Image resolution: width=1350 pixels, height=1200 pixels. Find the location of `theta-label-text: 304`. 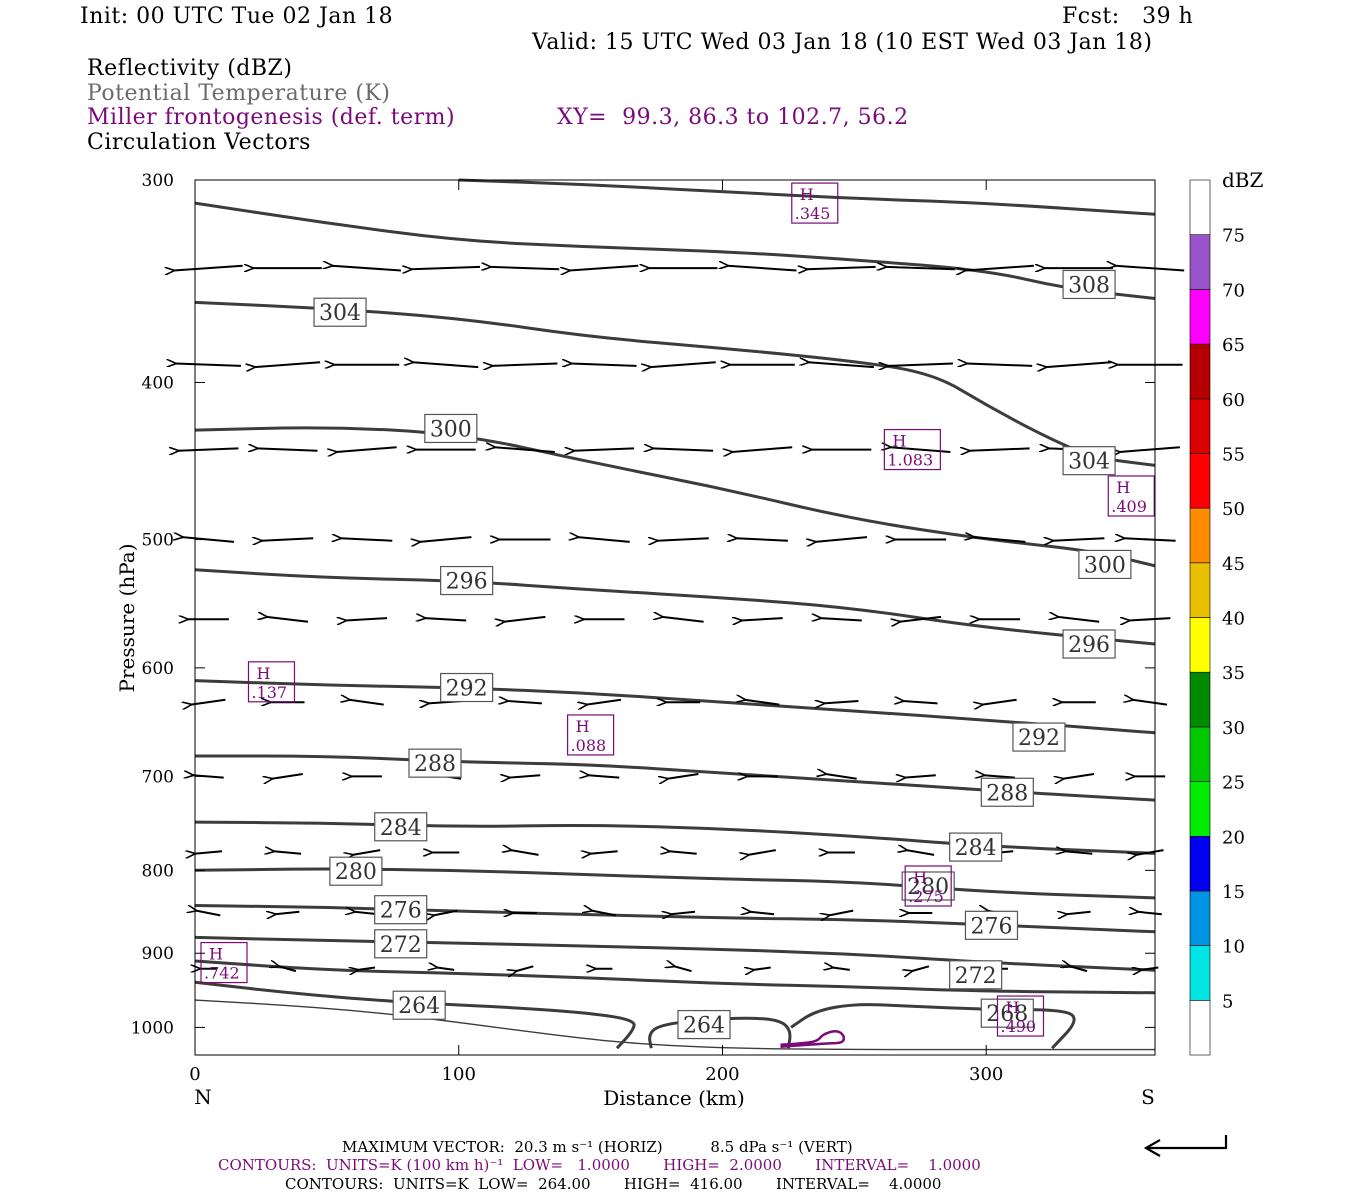

theta-label-text: 304 is located at coordinates (340, 313).